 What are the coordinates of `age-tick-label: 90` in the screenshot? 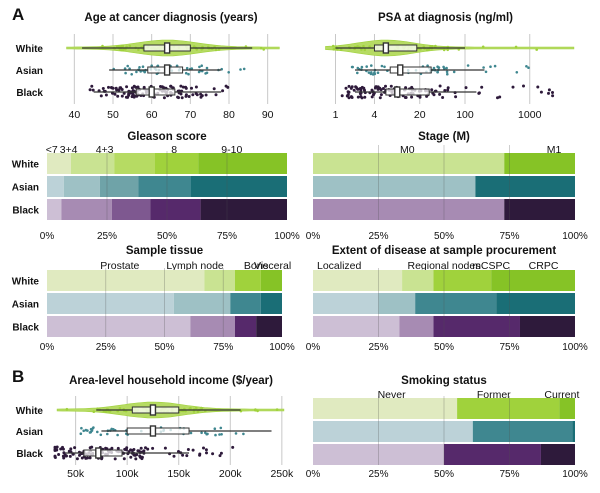 It's located at (268, 115).